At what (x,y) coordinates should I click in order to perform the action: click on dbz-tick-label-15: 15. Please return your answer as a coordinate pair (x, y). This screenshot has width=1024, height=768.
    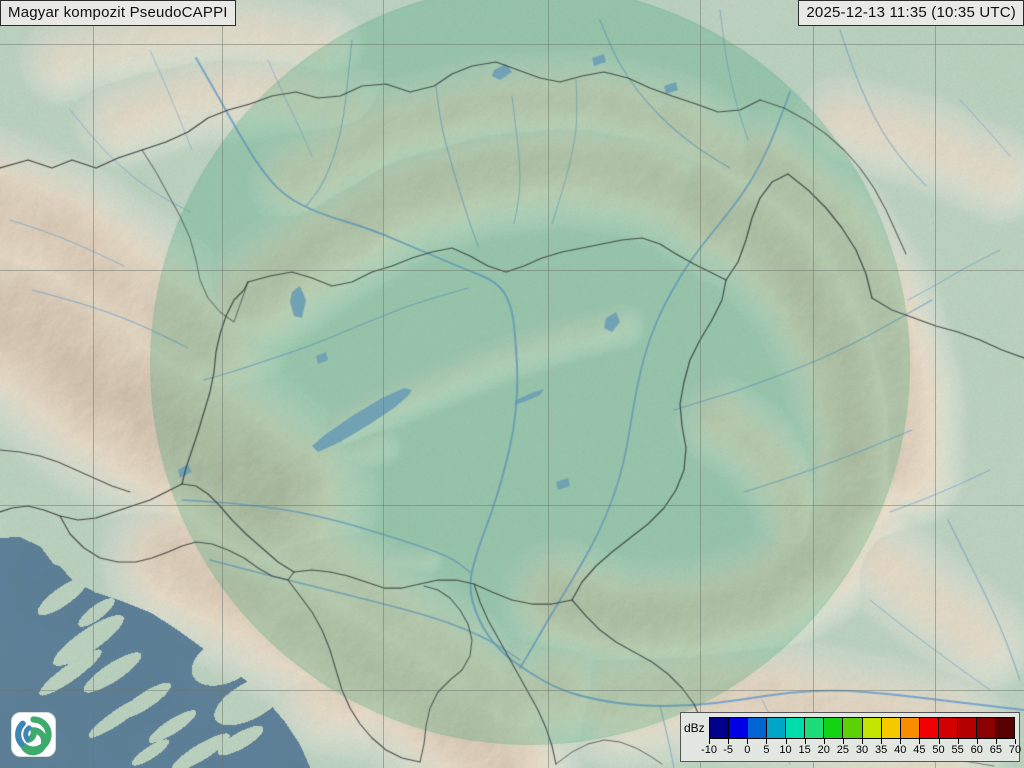
    Looking at the image, I should click on (804, 750).